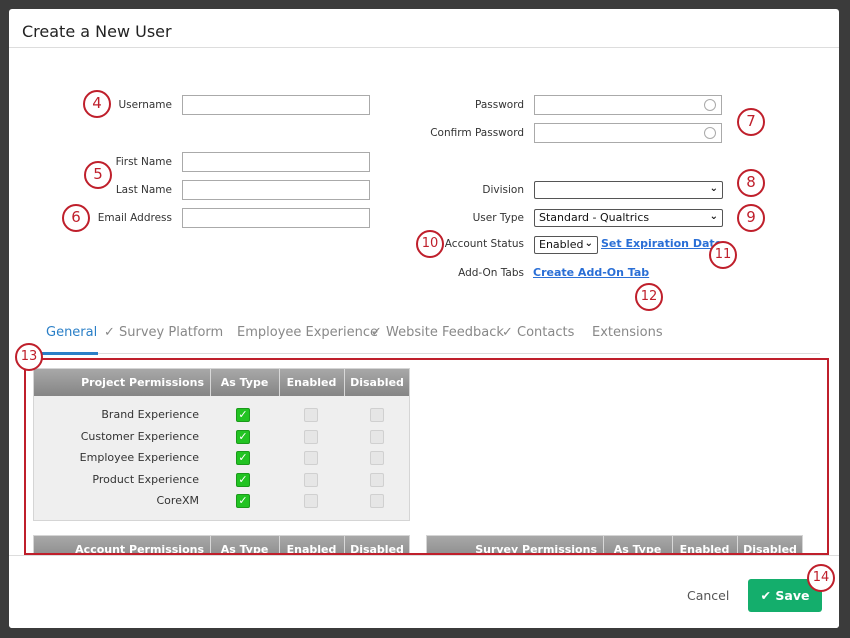  What do you see at coordinates (276, 218) in the screenshot?
I see `email-input` at bounding box center [276, 218].